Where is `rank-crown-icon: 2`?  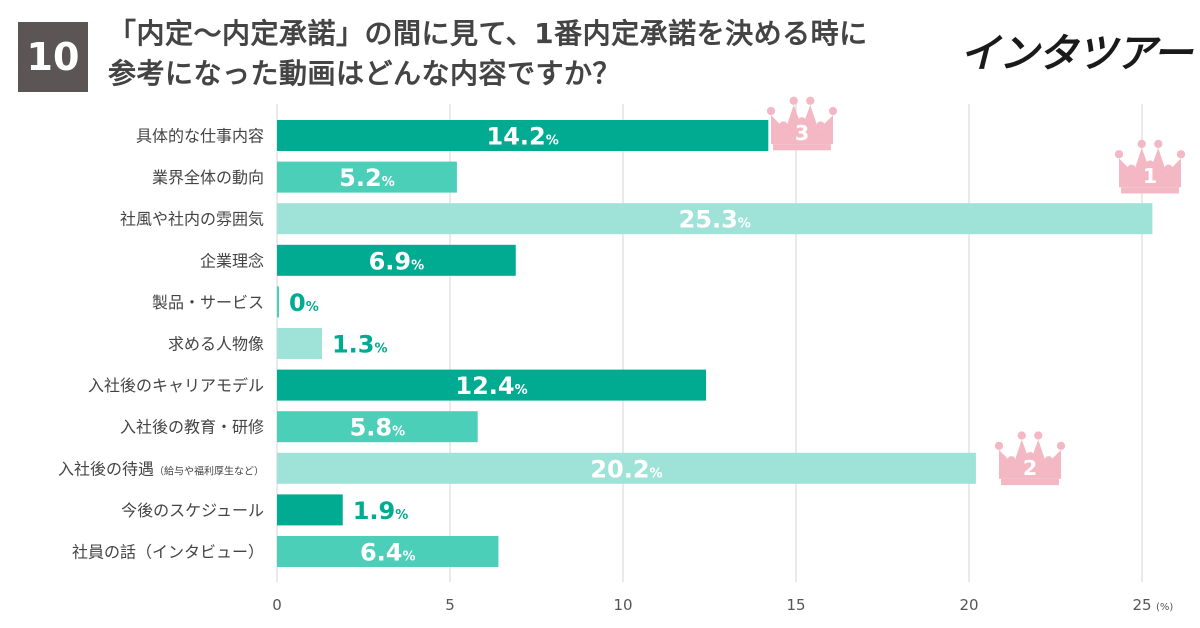
rank-crown-icon: 2 is located at coordinates (1030, 458).